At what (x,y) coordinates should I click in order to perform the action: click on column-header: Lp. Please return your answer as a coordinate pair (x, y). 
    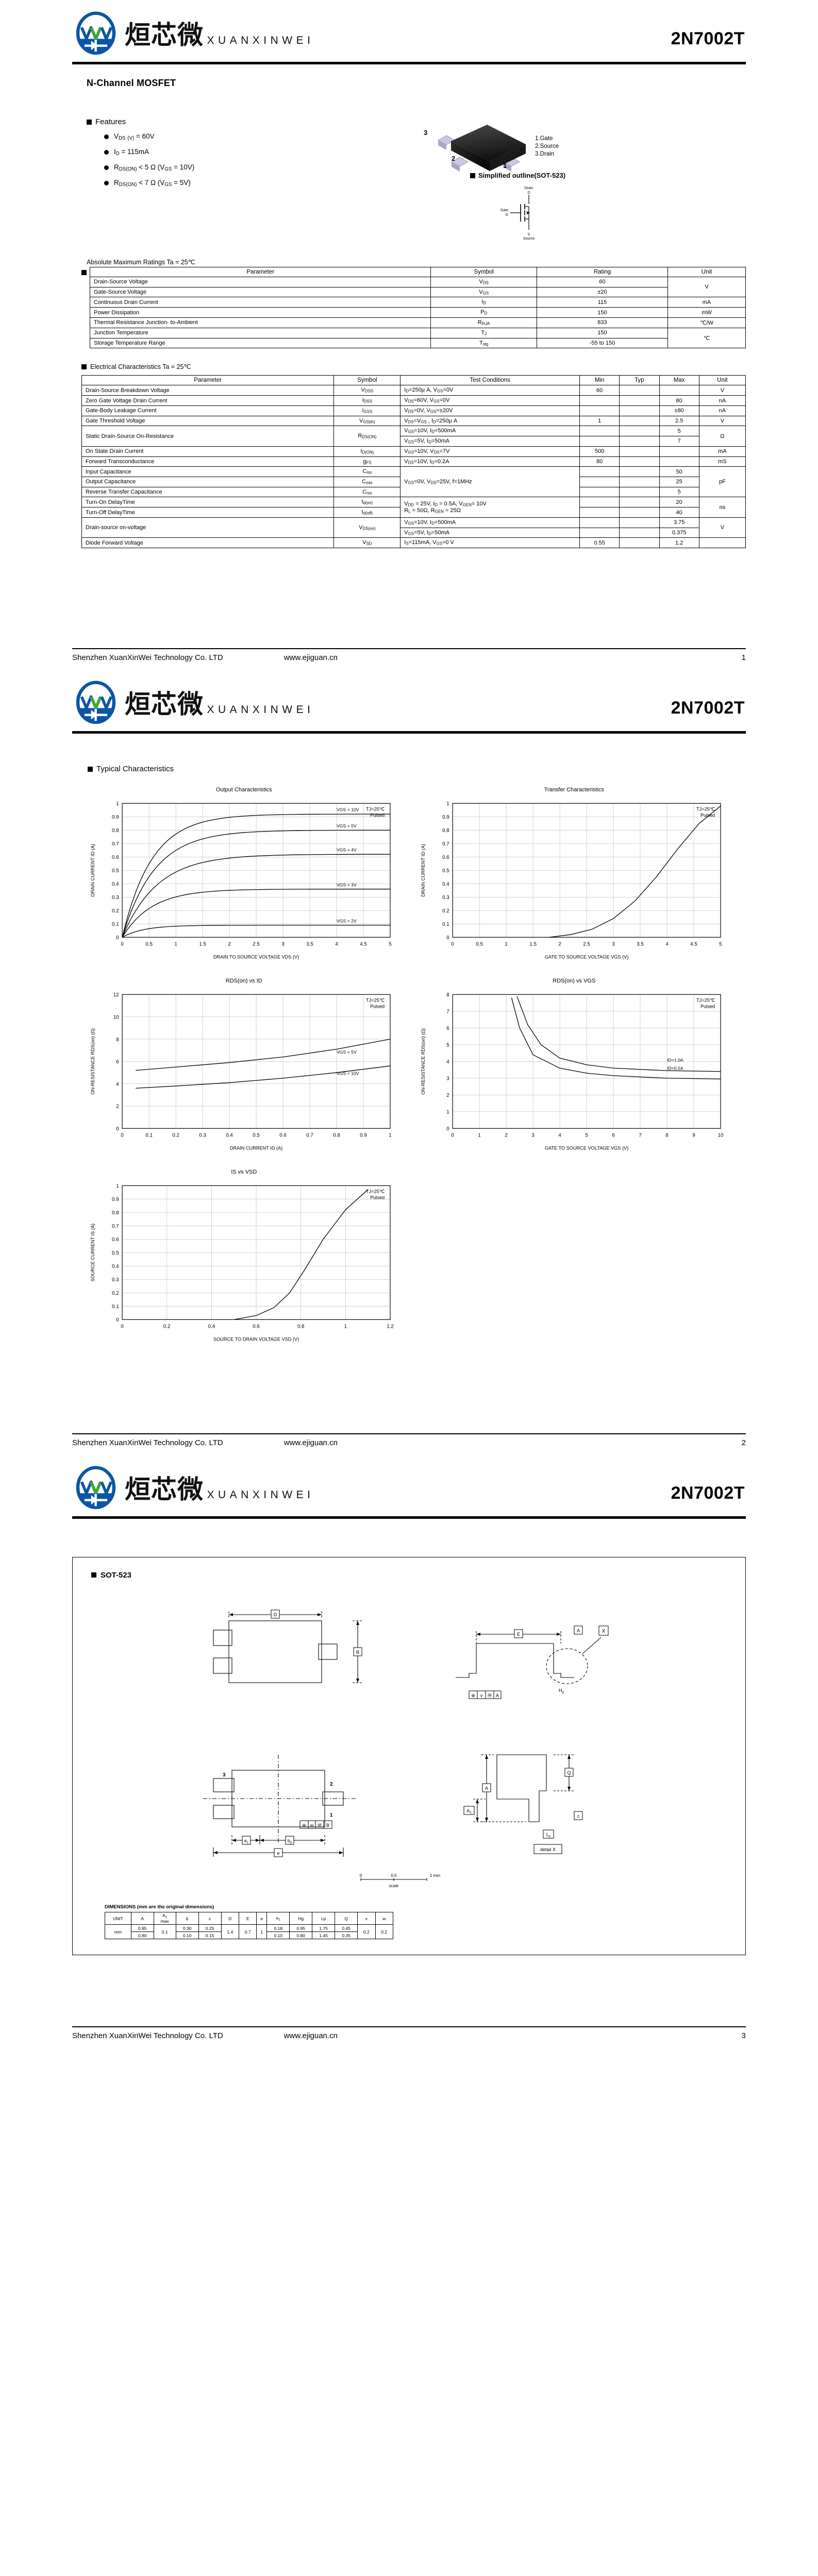
    Looking at the image, I should click on (324, 1918).